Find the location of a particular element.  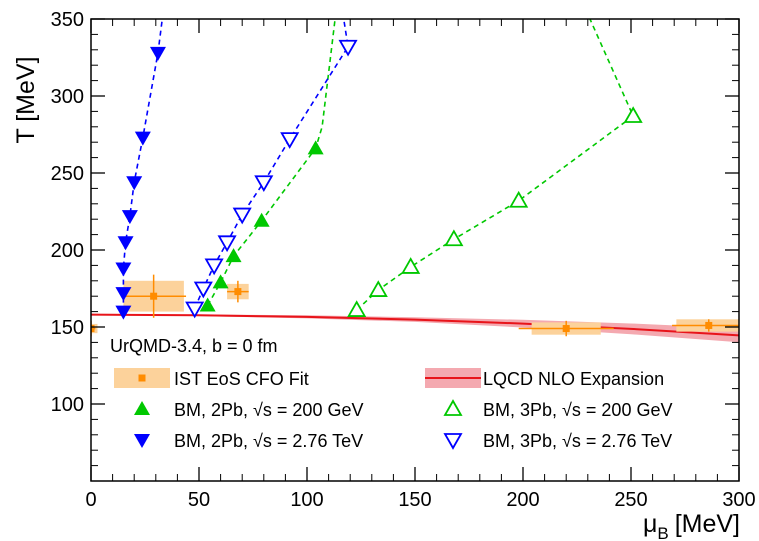

annotation-text: UrQMD-3.4, b = 0 fm is located at coordinates (194, 346).